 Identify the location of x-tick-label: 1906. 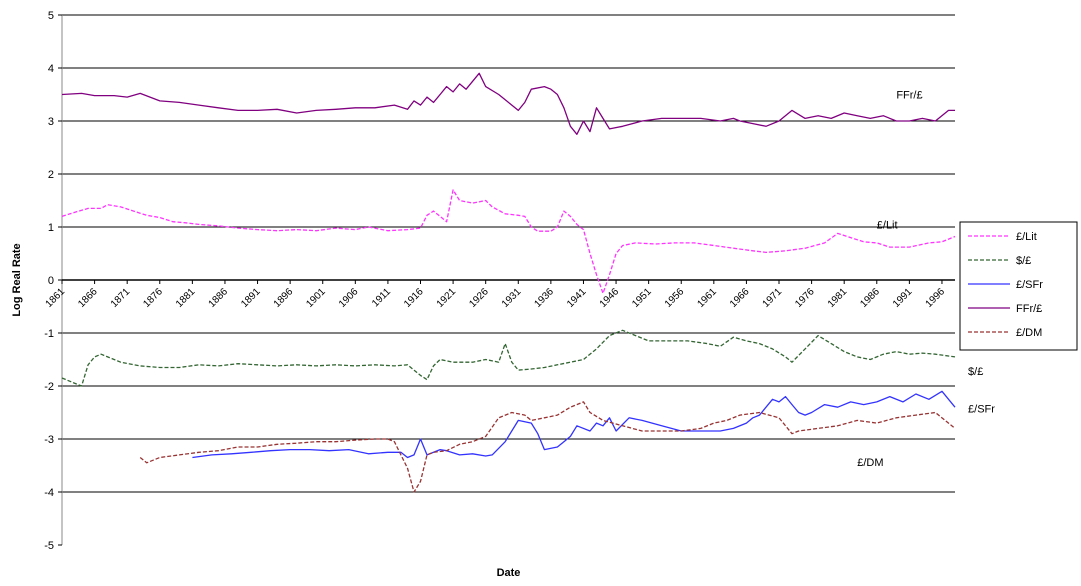
(349, 298).